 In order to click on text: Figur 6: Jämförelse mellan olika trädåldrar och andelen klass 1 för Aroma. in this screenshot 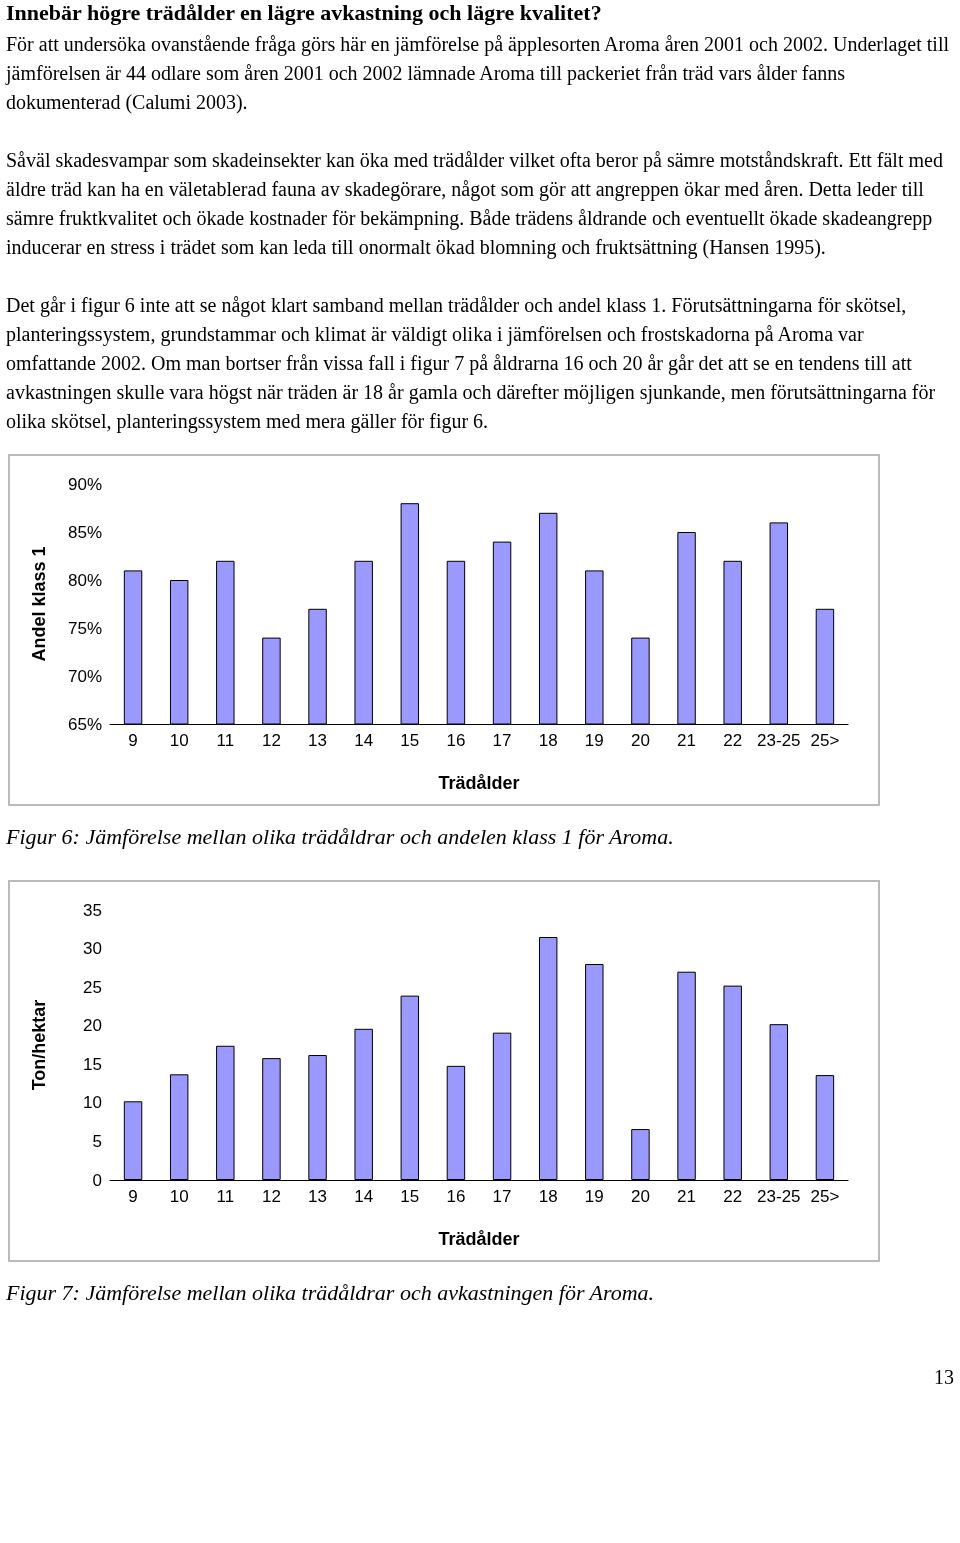, I will do `click(340, 837)`.